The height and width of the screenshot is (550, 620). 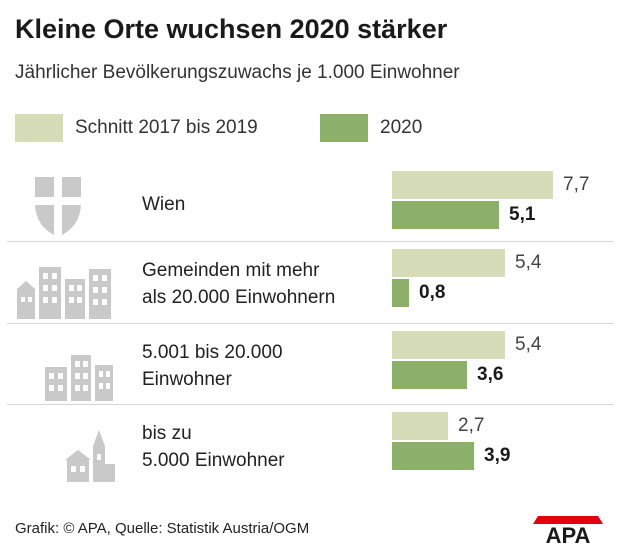 What do you see at coordinates (213, 447) in the screenshot?
I see `category-label: bis zu 5.000 Einwohner` at bounding box center [213, 447].